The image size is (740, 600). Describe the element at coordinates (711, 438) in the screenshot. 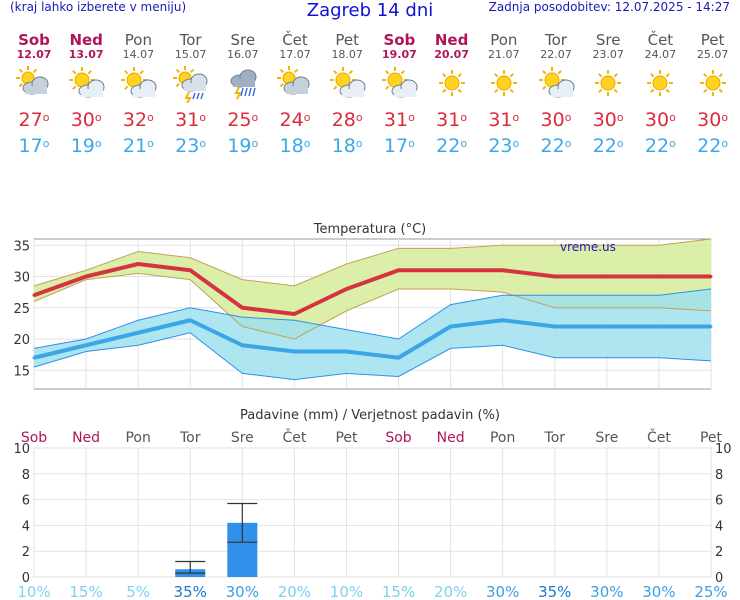

I see `x-day-label: Pet` at that location.